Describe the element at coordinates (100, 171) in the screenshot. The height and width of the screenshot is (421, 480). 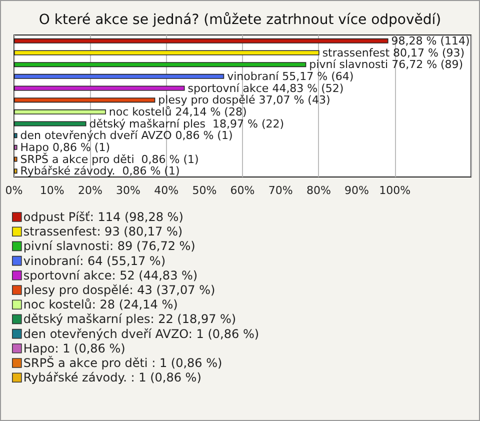
I see `data-label: Rybářské závody. 0,86 % (1)` at that location.